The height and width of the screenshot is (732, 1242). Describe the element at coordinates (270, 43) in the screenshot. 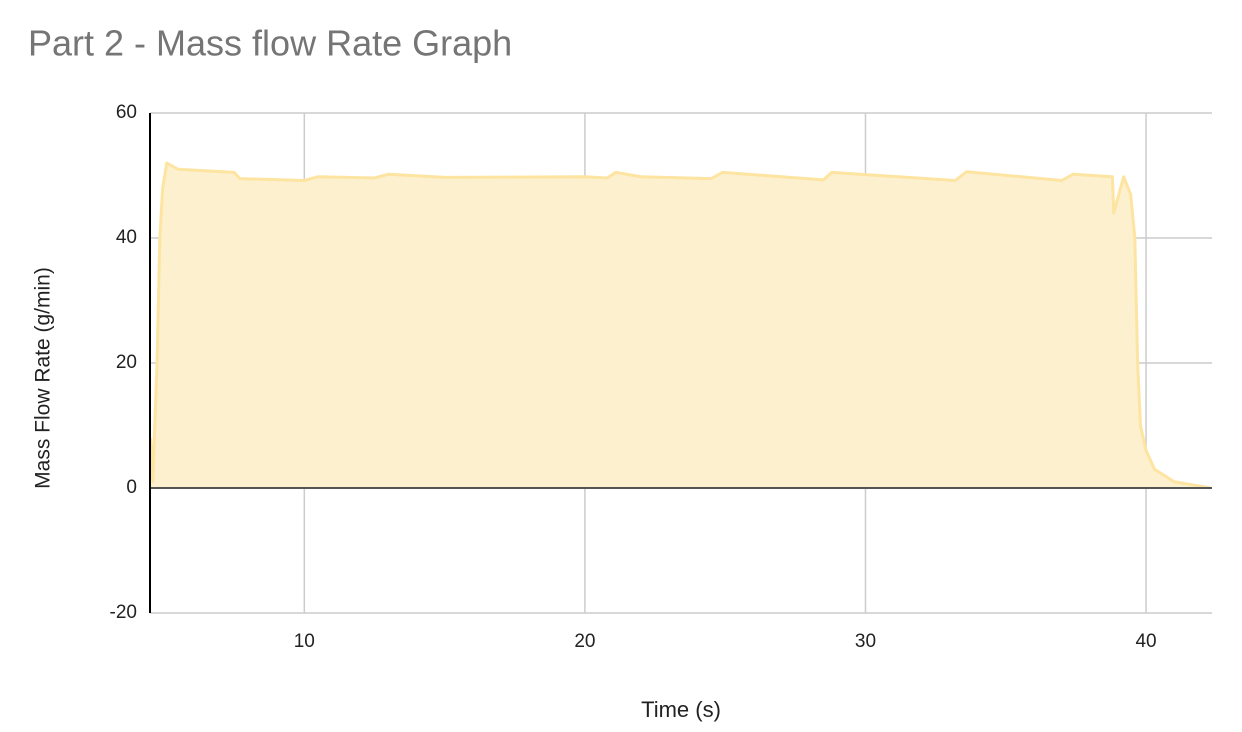

I see `chart-title: Part 2 - Mass flow Rate Graph` at that location.